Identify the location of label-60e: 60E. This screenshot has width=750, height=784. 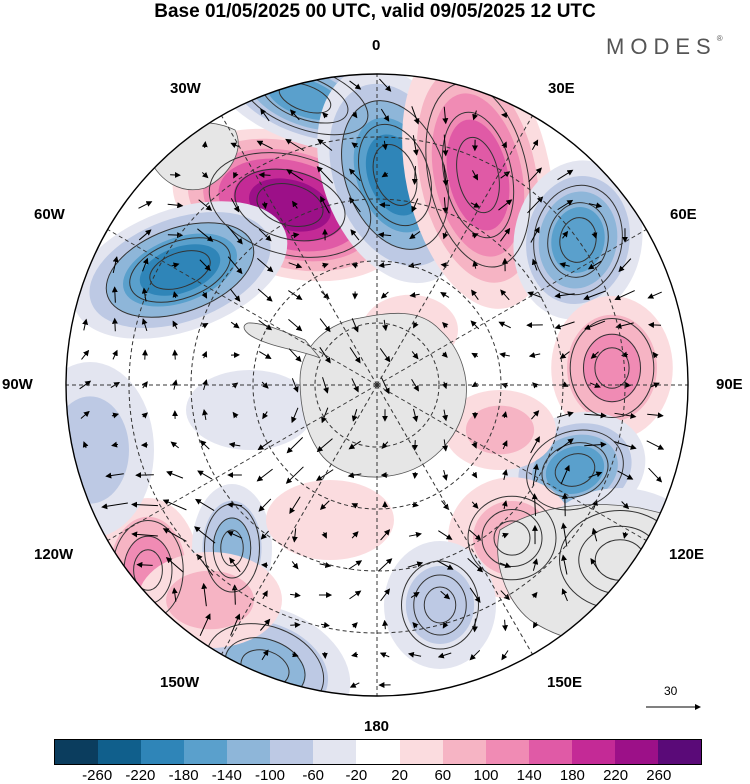
(683, 214).